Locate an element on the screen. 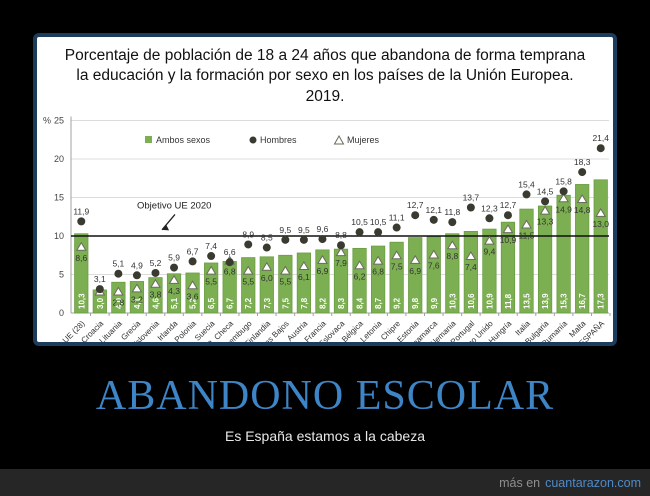 Image resolution: width=650 pixels, height=496 pixels. svg-text: 6,5 is located at coordinates (211, 304).